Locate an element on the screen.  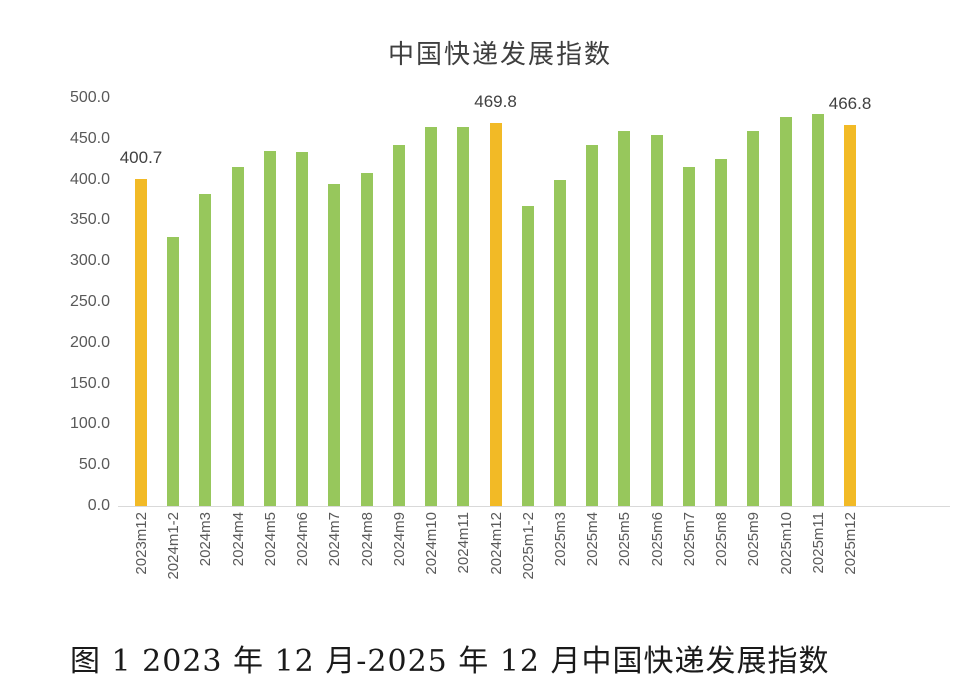
bar-2024m8 is located at coordinates (366, 339).